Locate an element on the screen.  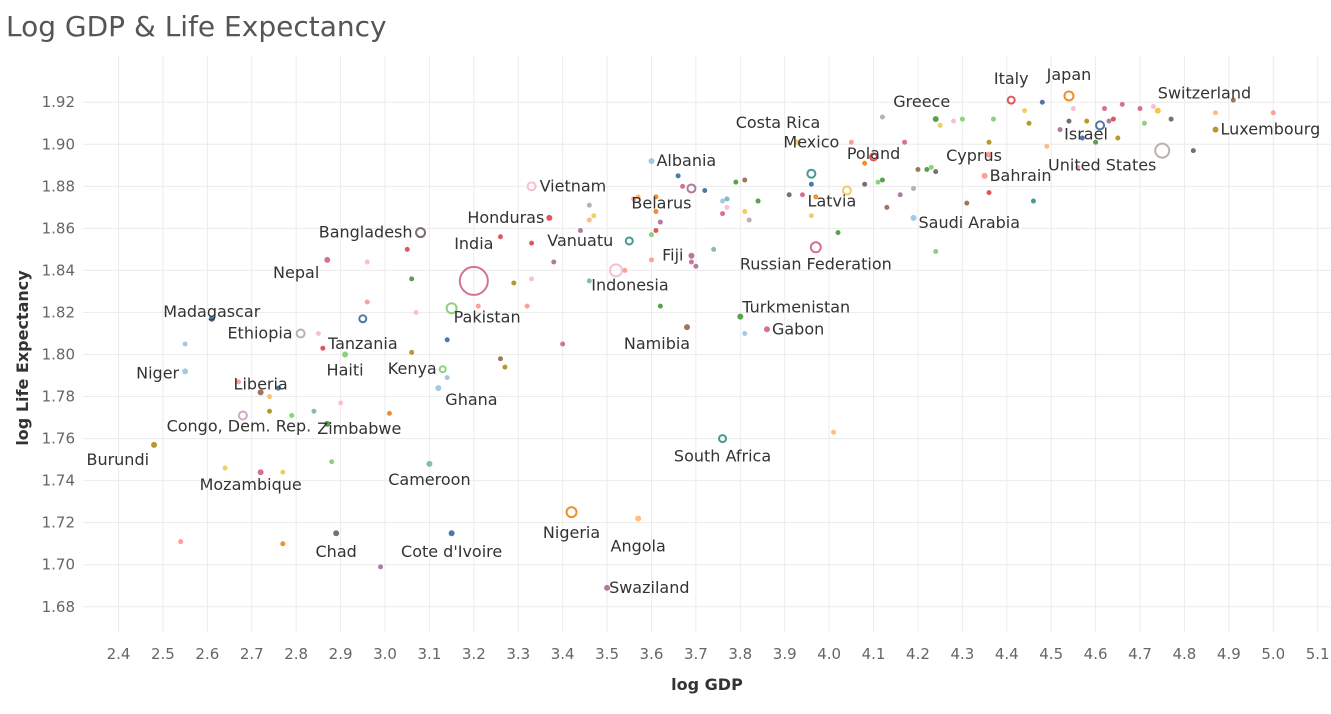
point-label: Angola is located at coordinates (638, 545).